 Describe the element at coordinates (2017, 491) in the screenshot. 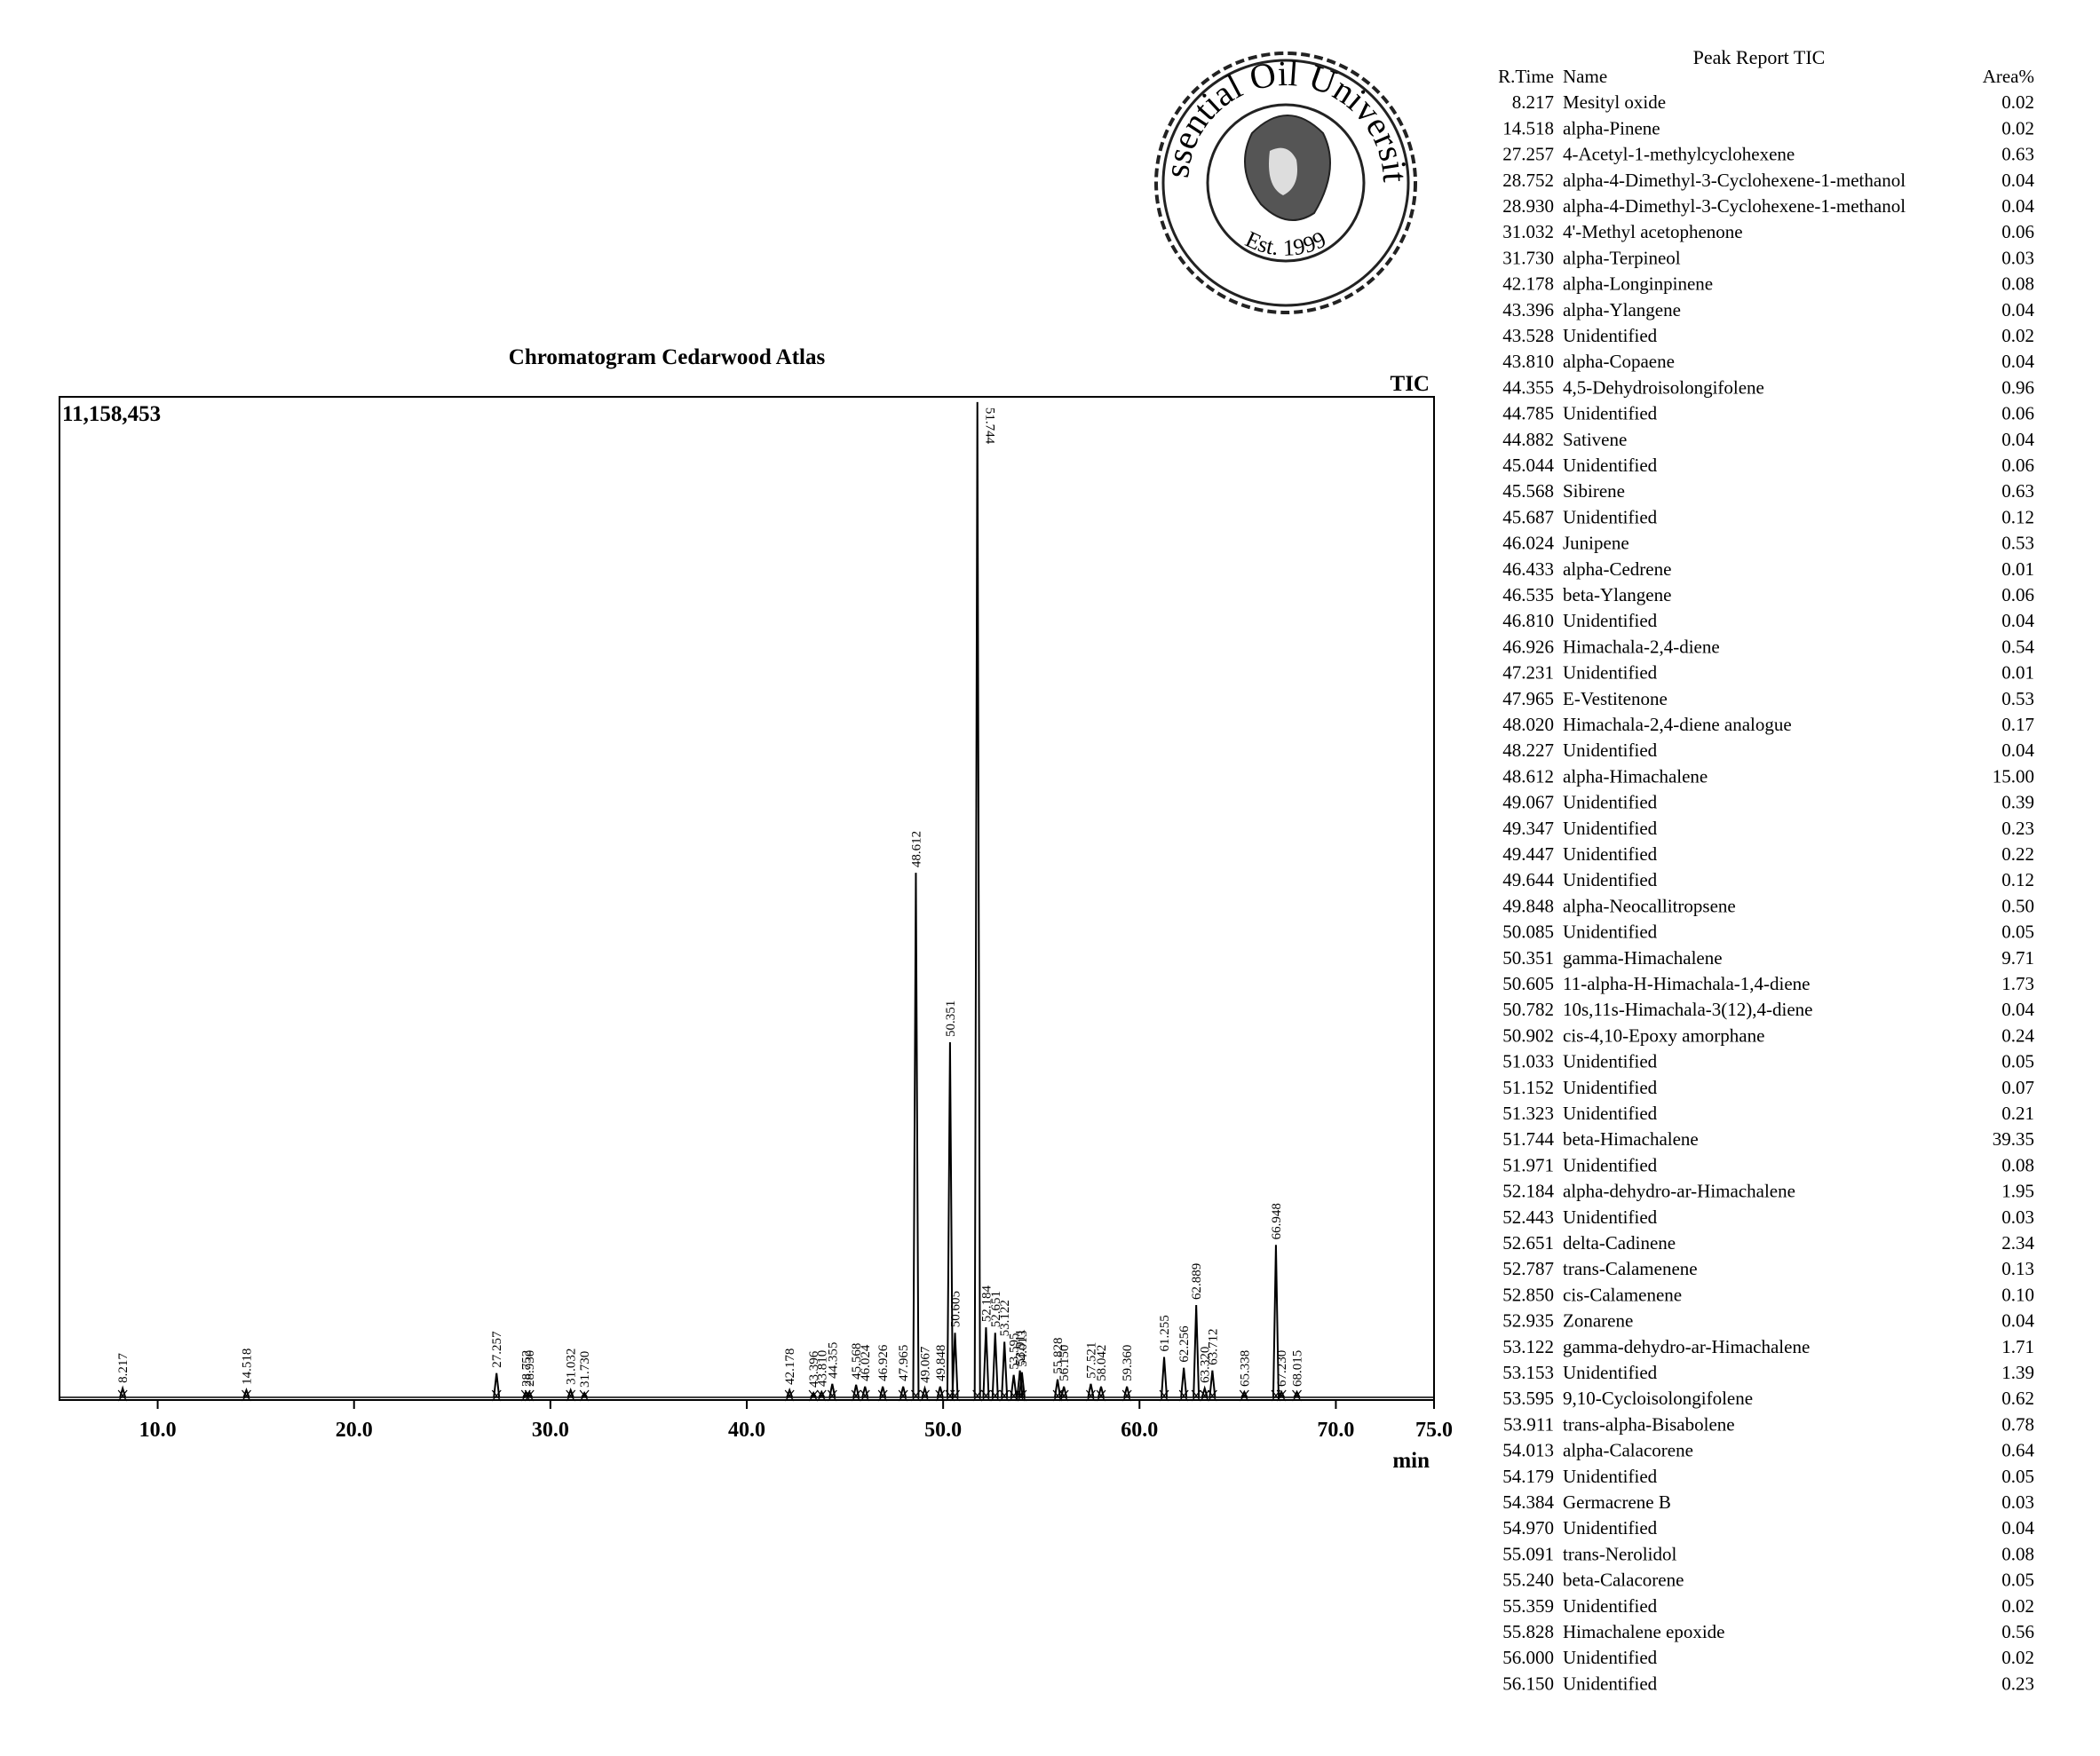

I see `table-cell: 0.63` at that location.